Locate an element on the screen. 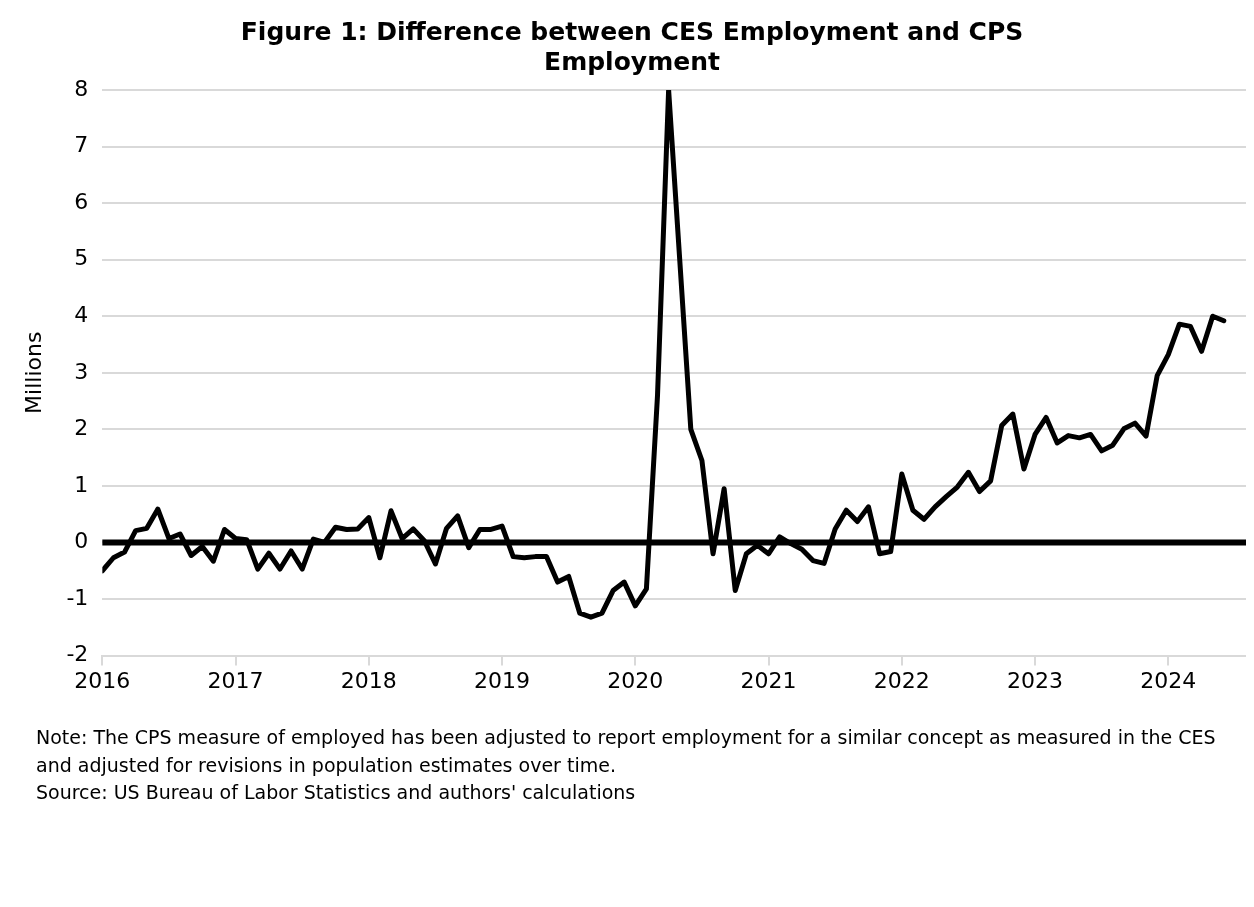  y-tick-label: 4 is located at coordinates (81, 314).